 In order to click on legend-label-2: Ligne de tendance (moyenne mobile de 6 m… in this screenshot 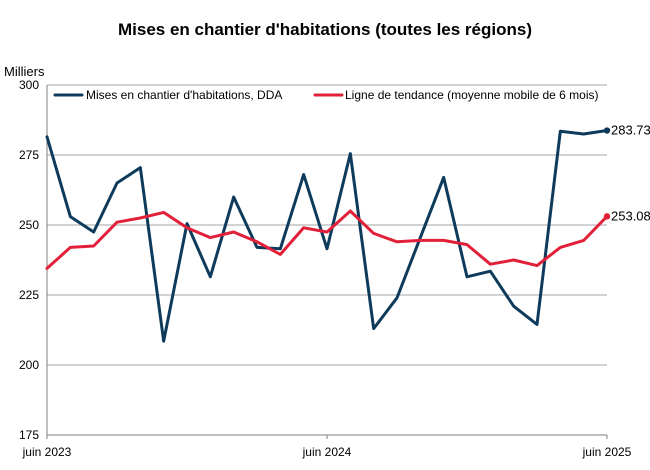, I will do `click(472, 95)`.